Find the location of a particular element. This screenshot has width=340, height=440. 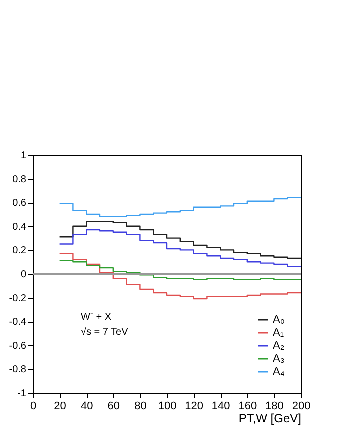

x-tick-label: 60 is located at coordinates (114, 406).